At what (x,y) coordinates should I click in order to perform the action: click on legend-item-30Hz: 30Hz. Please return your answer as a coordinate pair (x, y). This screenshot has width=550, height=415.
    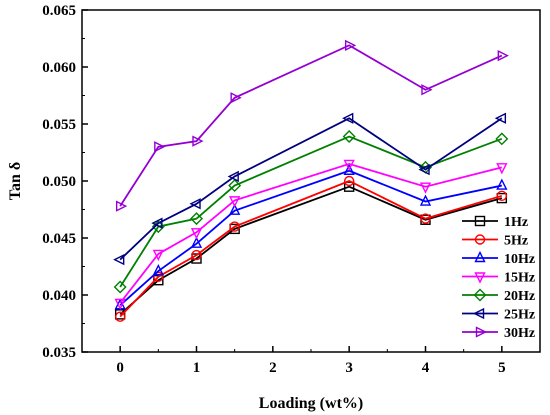
    Looking at the image, I should click on (498, 333).